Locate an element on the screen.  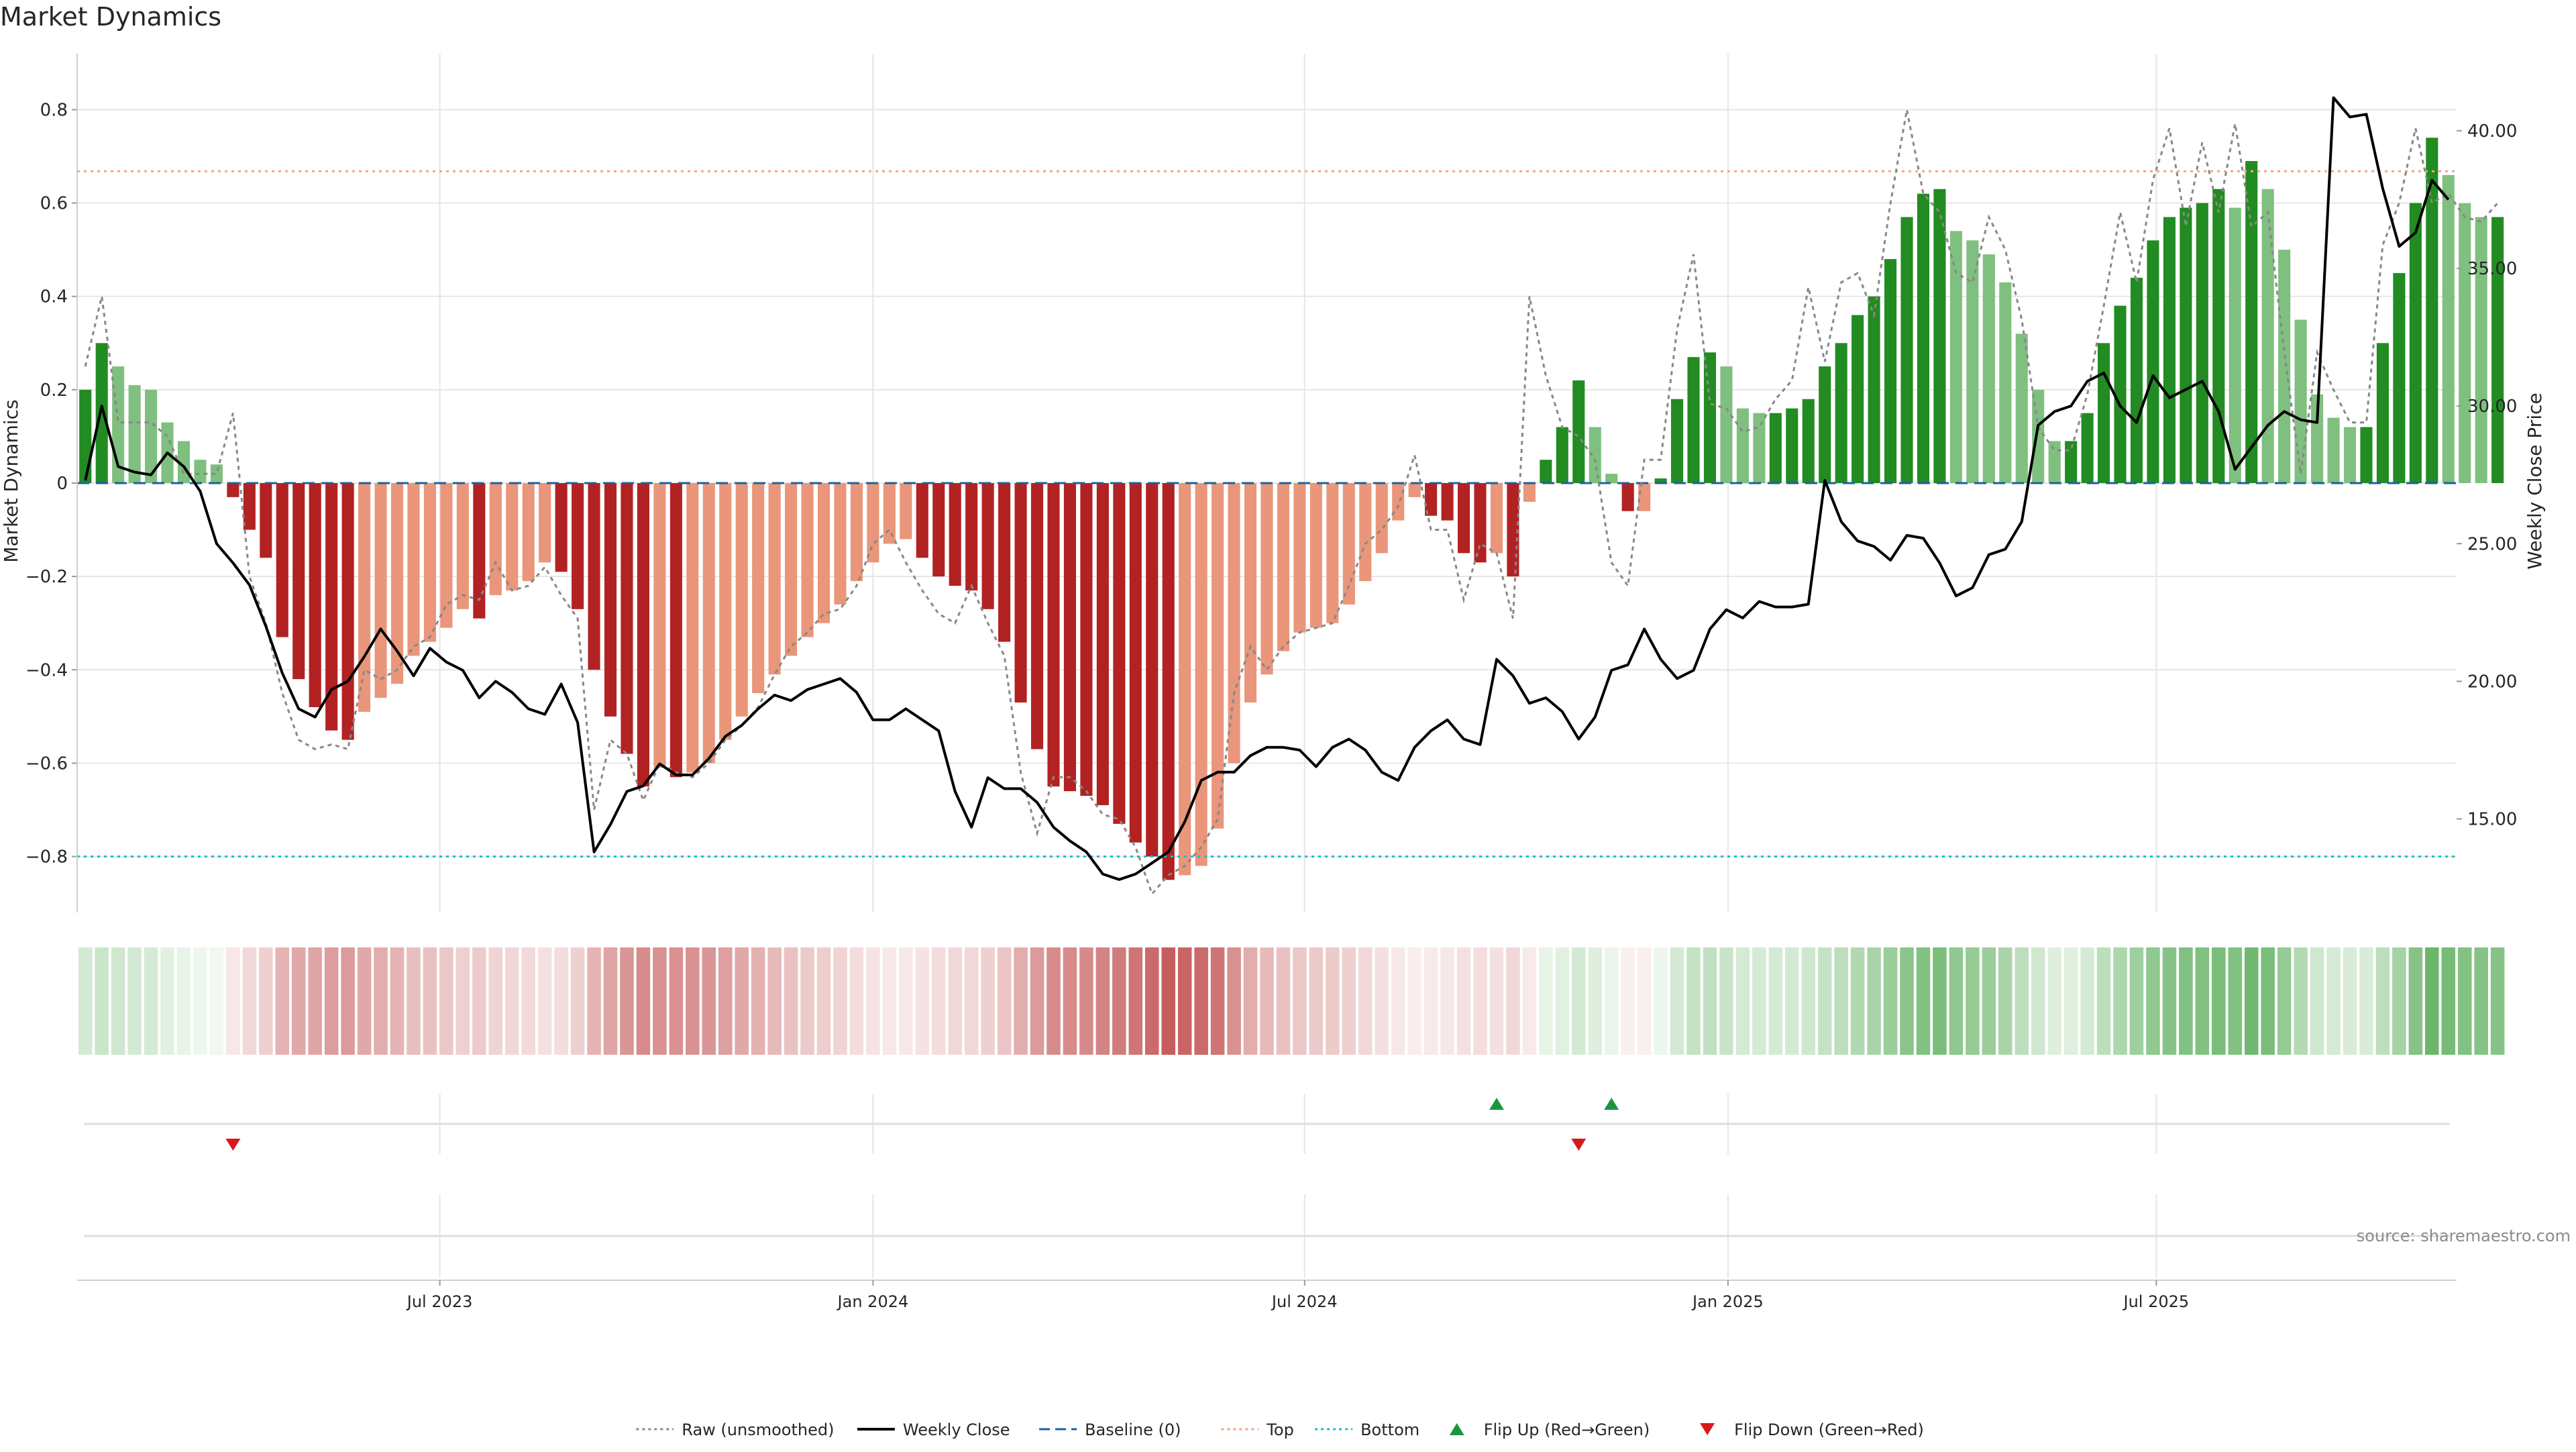
y-tick-label: −0.4 is located at coordinates (46, 670).